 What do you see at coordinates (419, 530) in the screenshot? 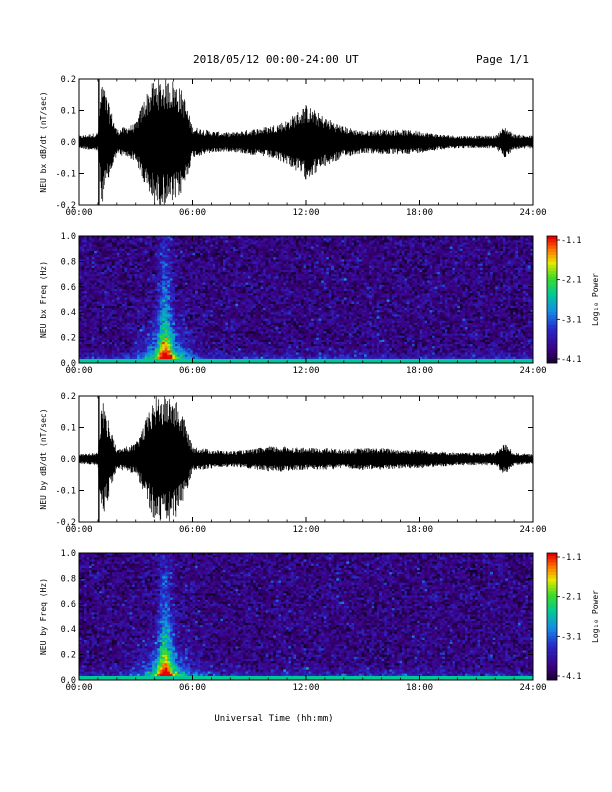
I see `x-tick-label: 18:00` at bounding box center [419, 530].